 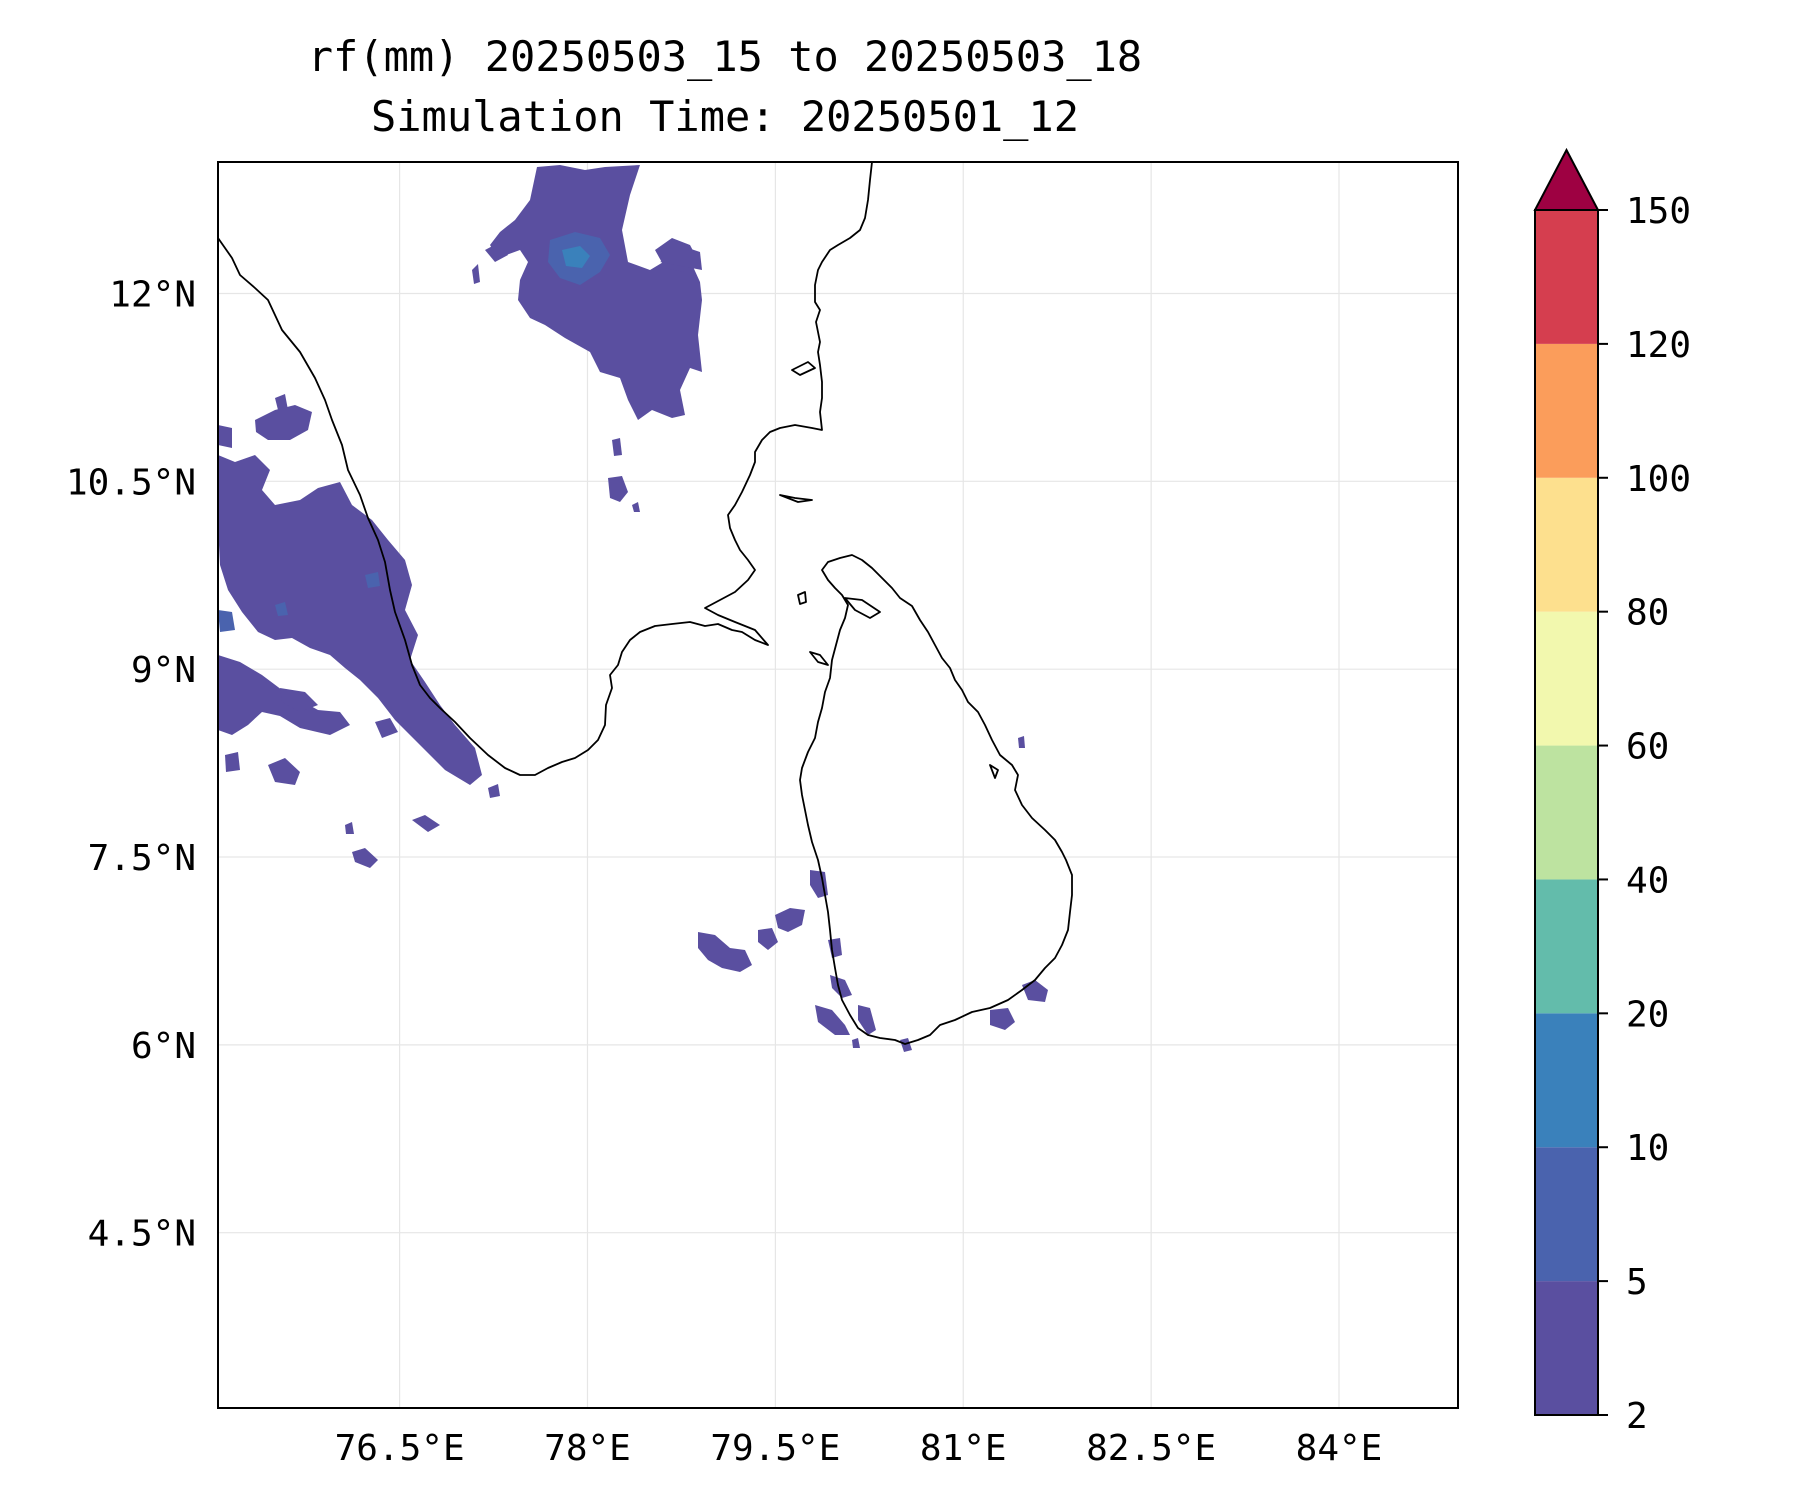 What do you see at coordinates (1637, 1282) in the screenshot?
I see `colorbar-tick-label: 5` at bounding box center [1637, 1282].